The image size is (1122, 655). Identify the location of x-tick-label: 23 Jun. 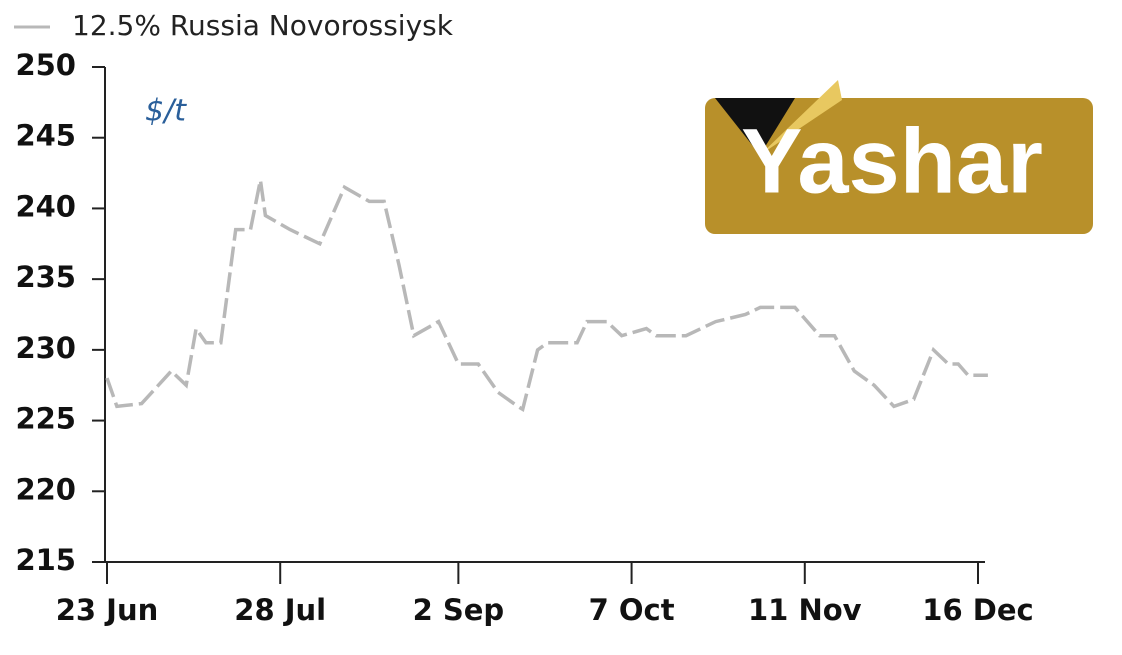
(107, 610).